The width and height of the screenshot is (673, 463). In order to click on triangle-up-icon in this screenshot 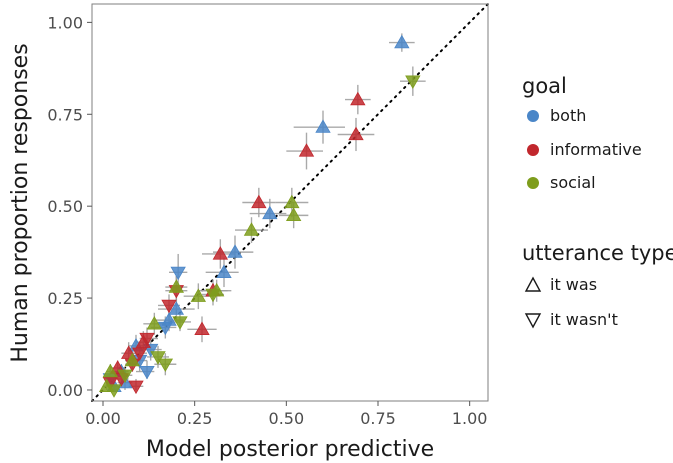, I will do `click(533, 284)`.